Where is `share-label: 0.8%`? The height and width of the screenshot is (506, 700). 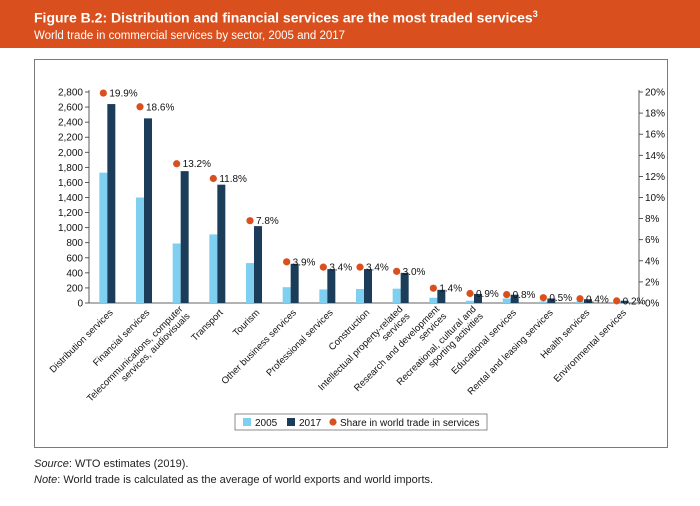
share-label: 0.8% is located at coordinates (524, 295).